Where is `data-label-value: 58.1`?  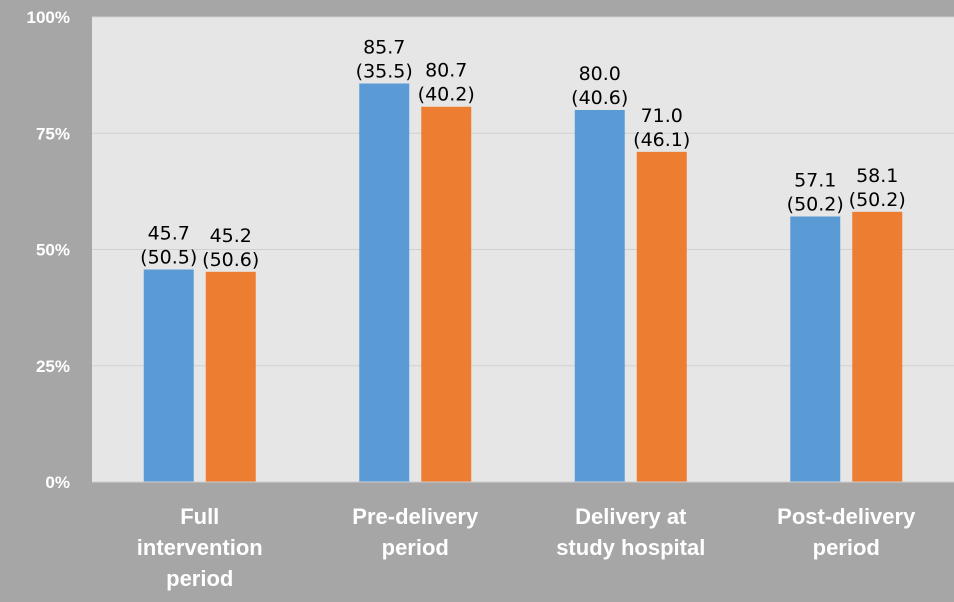 data-label-value: 58.1 is located at coordinates (877, 176).